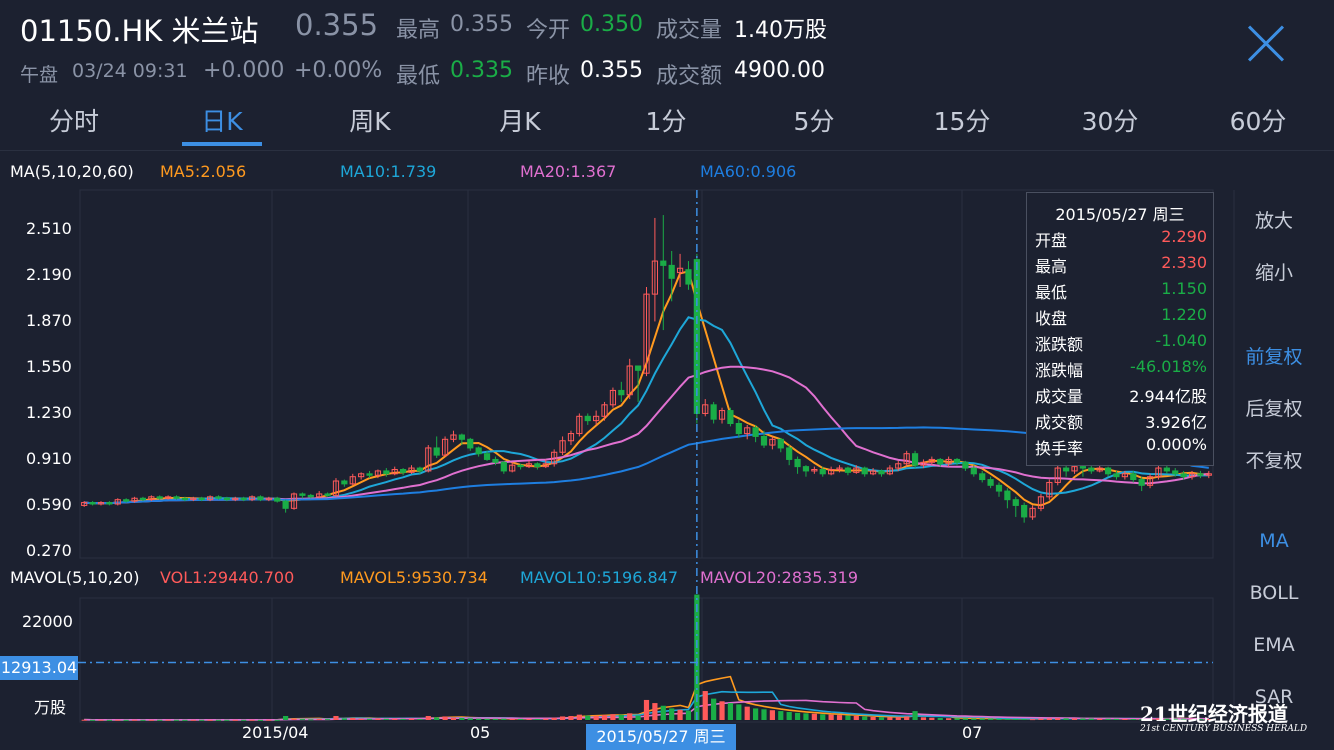 The height and width of the screenshot is (750, 1334). Describe the element at coordinates (222, 121) in the screenshot. I see `tab-daily-k: 日K` at that location.